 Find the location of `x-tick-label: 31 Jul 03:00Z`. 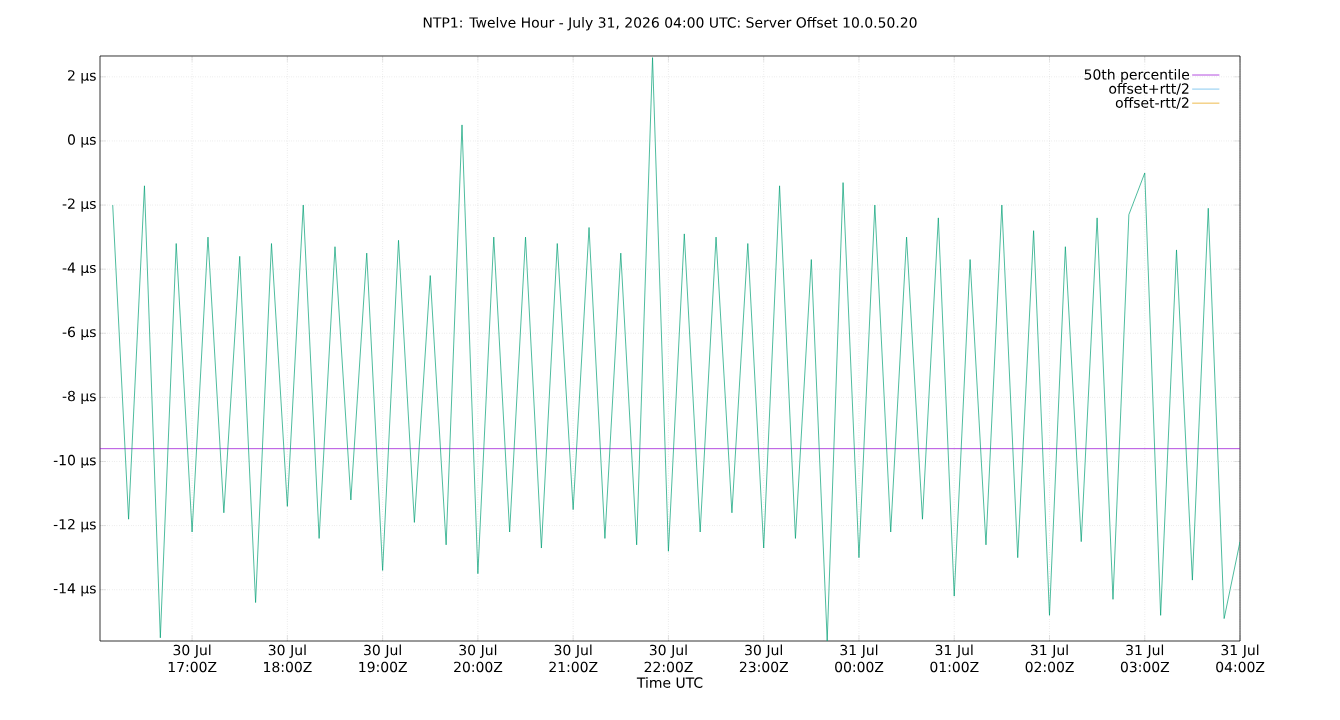

x-tick-label: 31 Jul 03:00Z is located at coordinates (1145, 658).